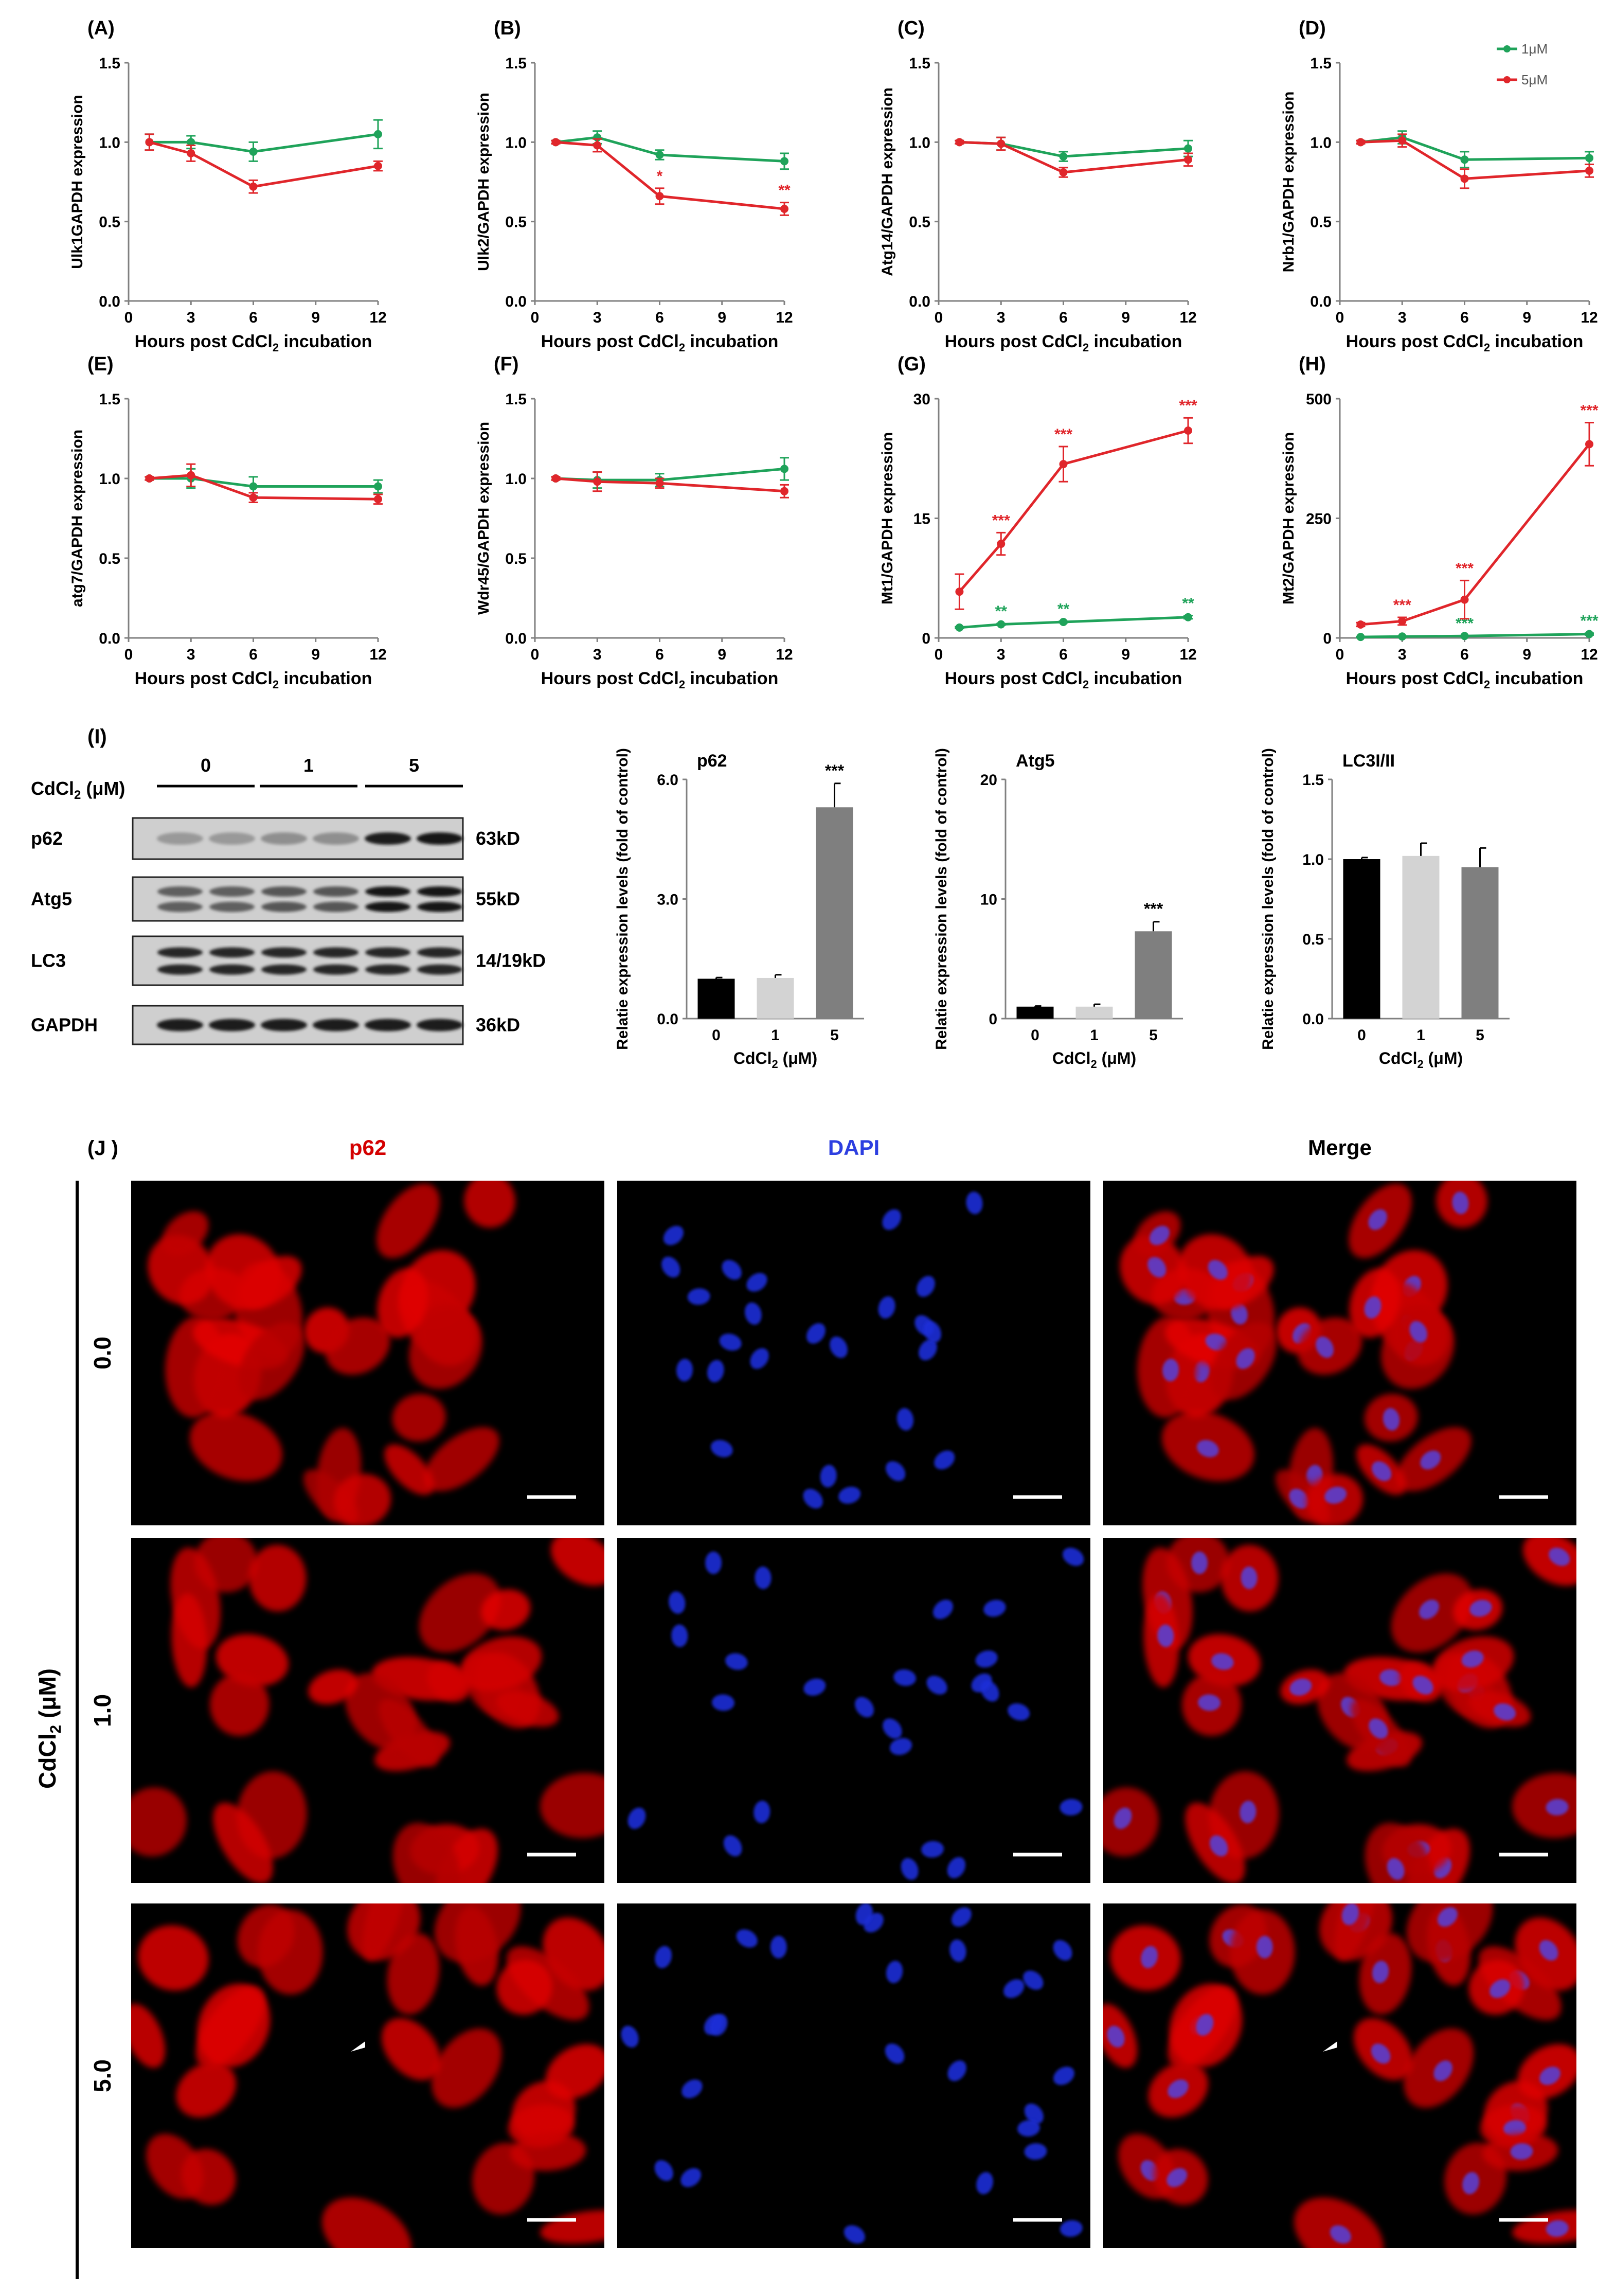 The image size is (1615, 2296). What do you see at coordinates (78, 518) in the screenshot?
I see `y-axis-label: atg7/GAPDH expression` at bounding box center [78, 518].